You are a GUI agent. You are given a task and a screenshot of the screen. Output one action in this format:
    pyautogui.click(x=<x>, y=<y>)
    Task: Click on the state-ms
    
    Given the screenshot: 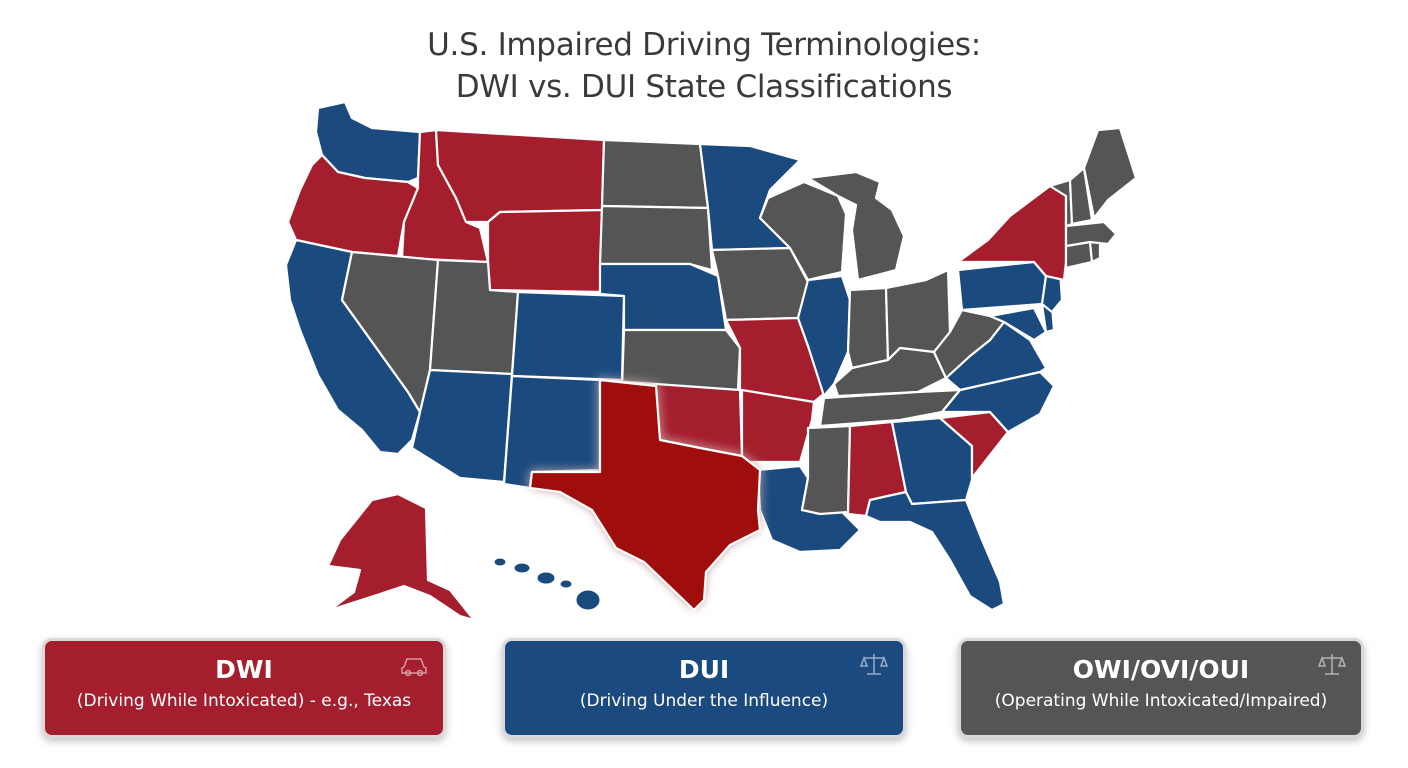 What is the action you would take?
    pyautogui.click(x=826, y=470)
    